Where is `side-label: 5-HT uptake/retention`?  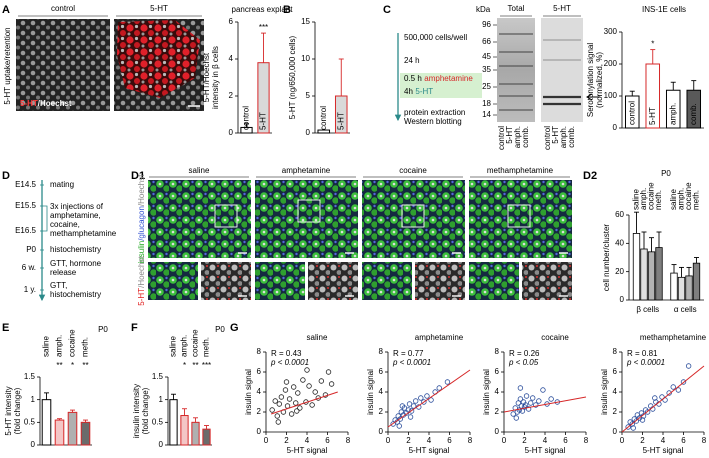 side-label: 5-HT uptake/retention is located at coordinates (7, 65).